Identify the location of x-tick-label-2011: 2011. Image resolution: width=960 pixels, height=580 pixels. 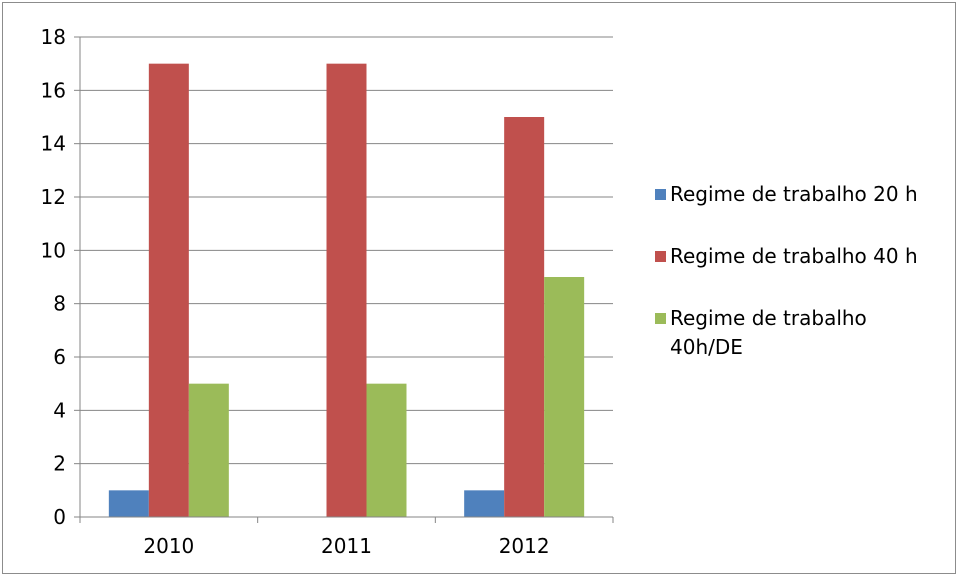
(346, 546).